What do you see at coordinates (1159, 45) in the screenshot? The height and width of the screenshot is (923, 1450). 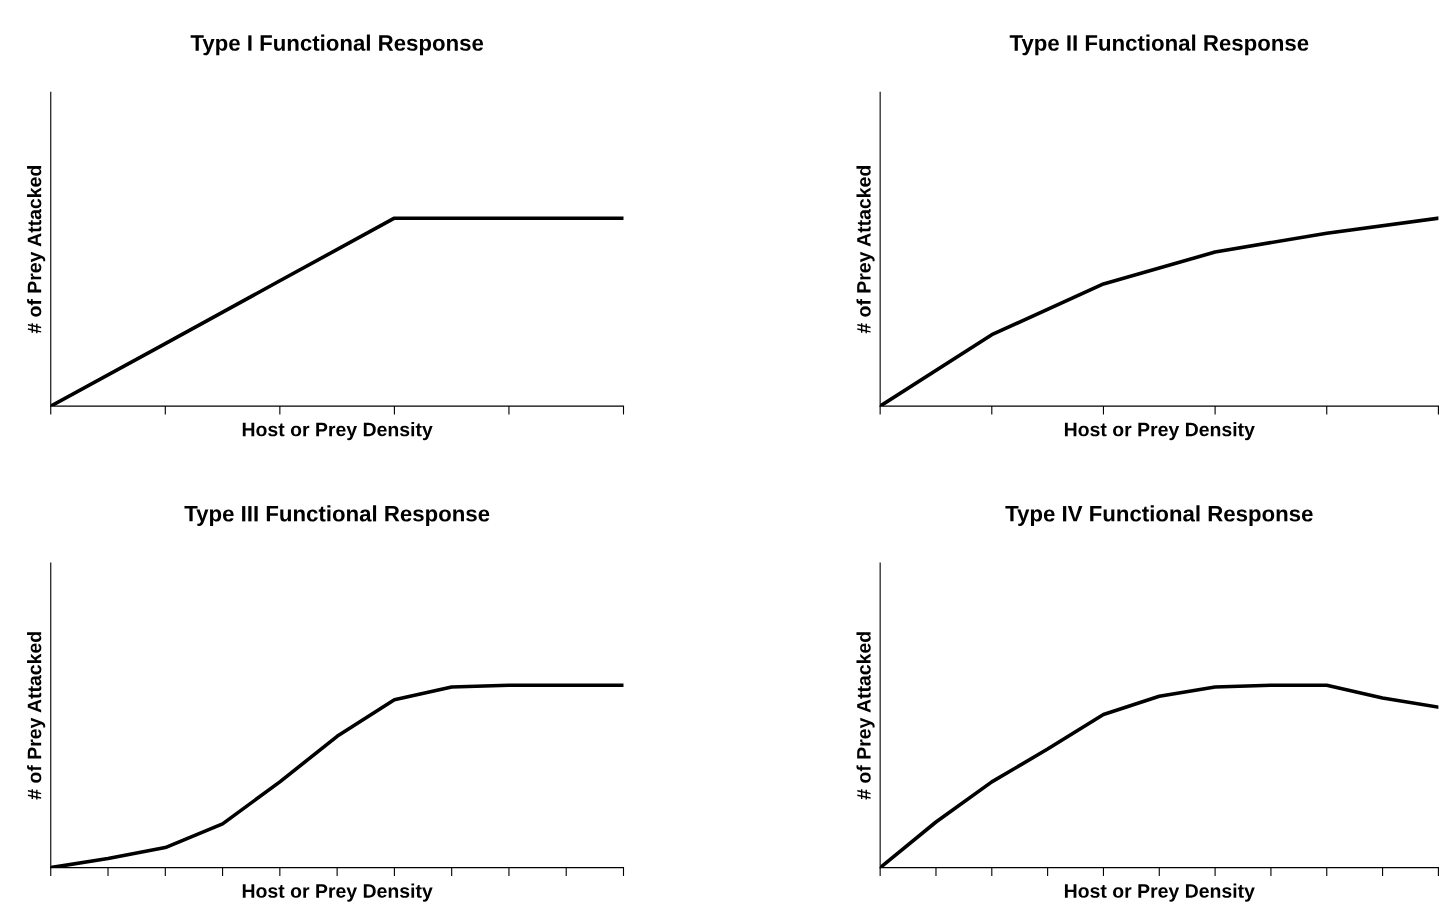 I see `chart-title: Type II Functional Response` at bounding box center [1159, 45].